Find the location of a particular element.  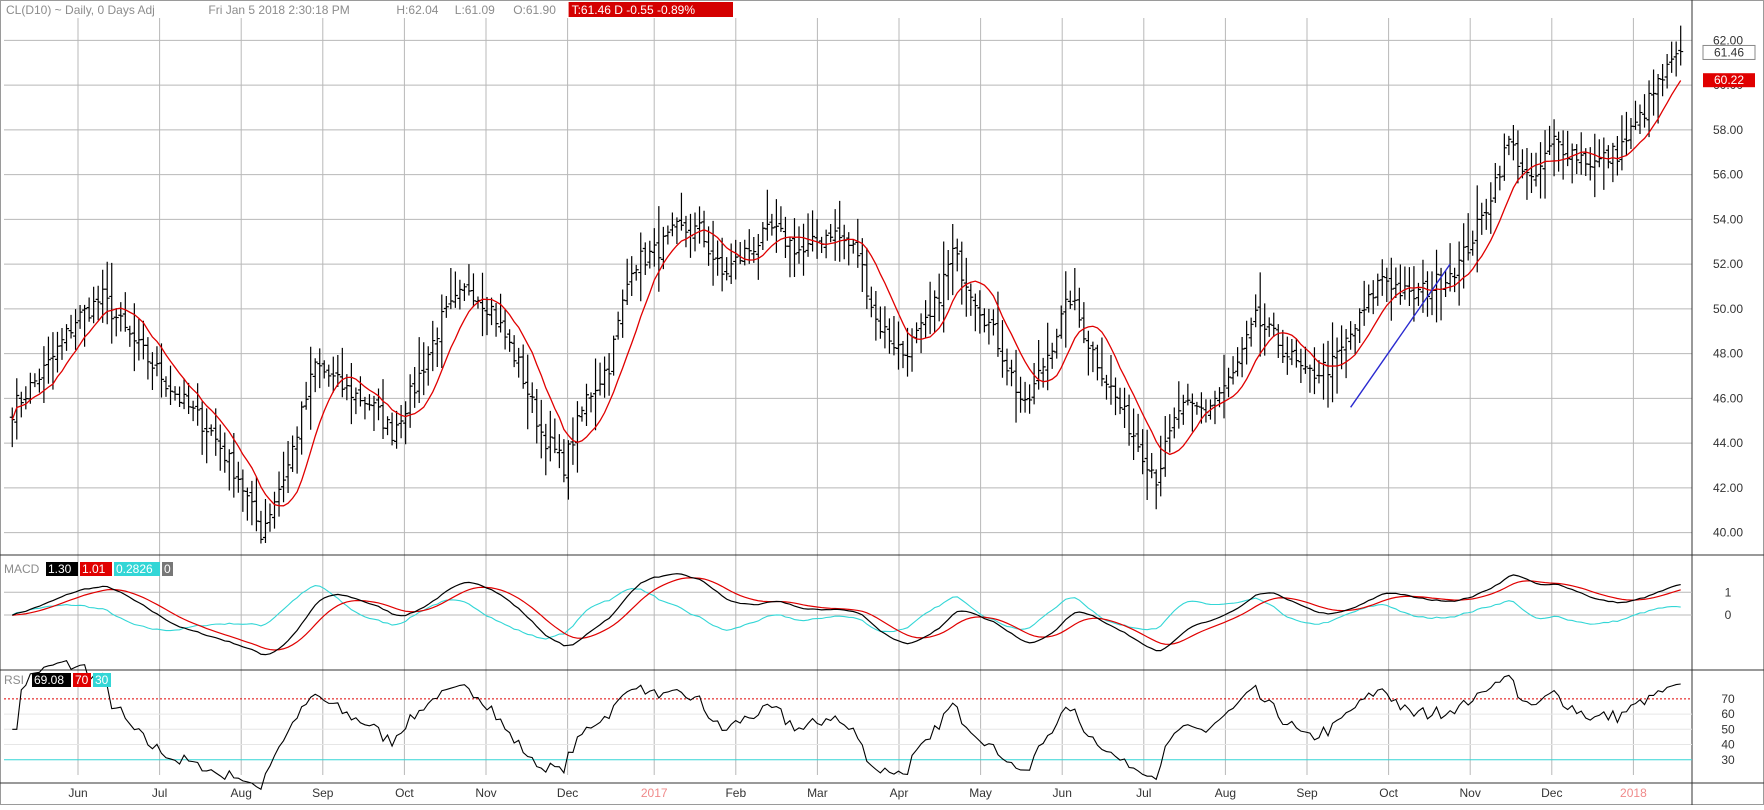

y-tick-label: 44.00 is located at coordinates (1728, 443).